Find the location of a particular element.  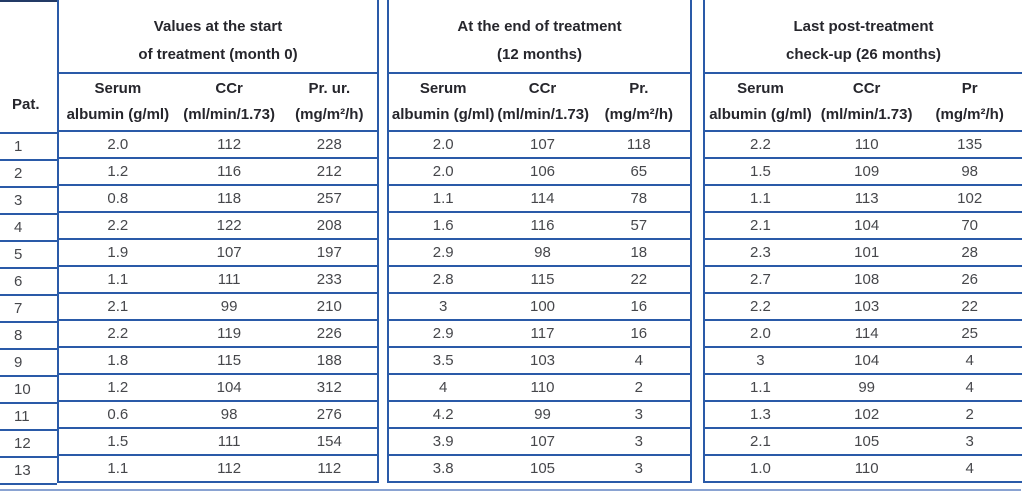

table-cell: 1.8 is located at coordinates (118, 360).